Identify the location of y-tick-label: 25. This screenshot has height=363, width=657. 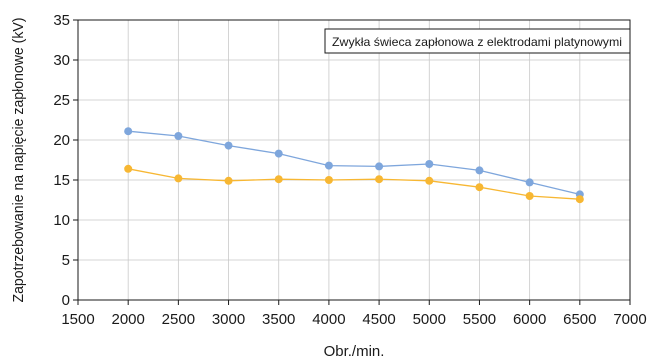
(61, 100).